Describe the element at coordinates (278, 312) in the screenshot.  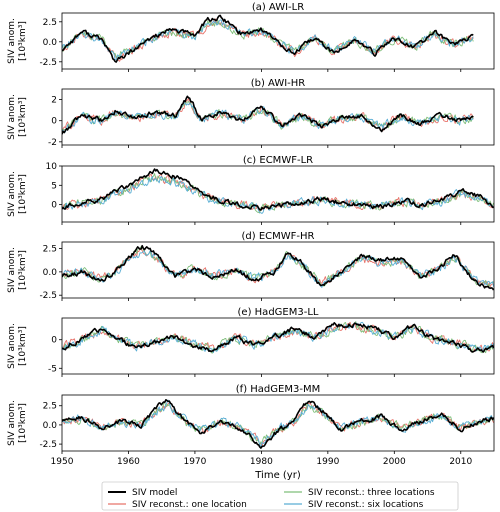
I see `panel-title: (e) HadGEM3-LL` at that location.